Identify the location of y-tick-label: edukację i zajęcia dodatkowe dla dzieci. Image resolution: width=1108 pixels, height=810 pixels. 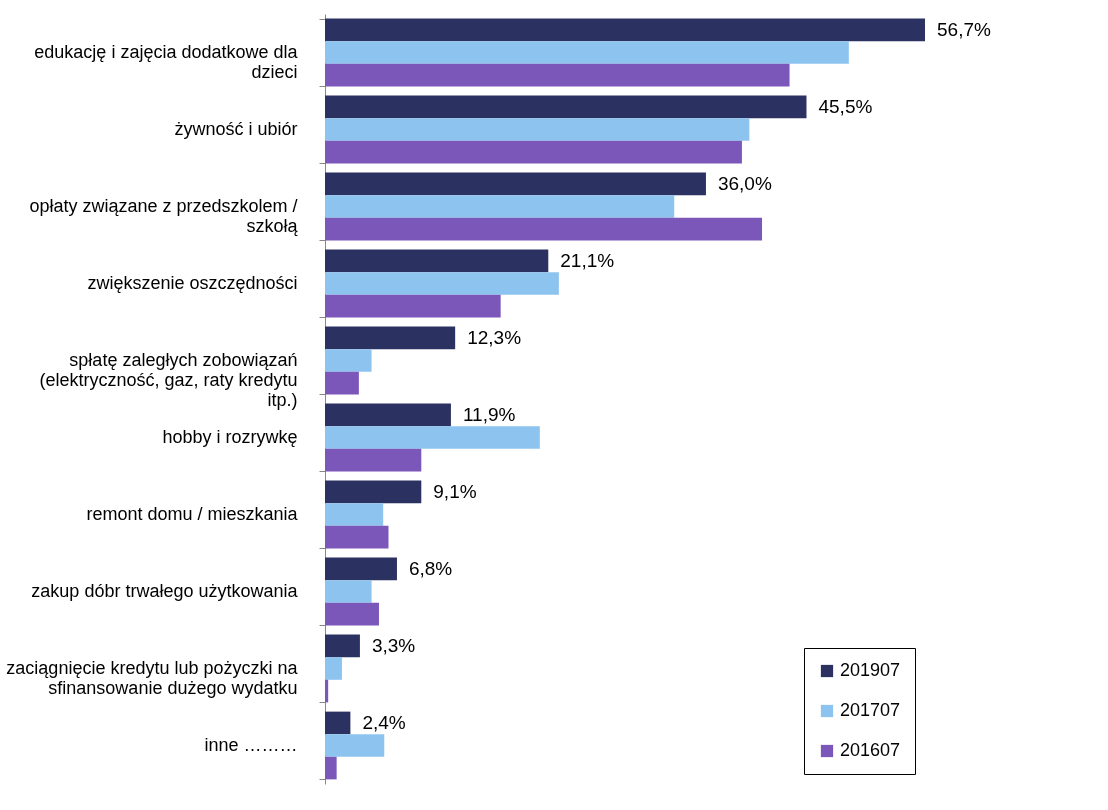
(166, 62).